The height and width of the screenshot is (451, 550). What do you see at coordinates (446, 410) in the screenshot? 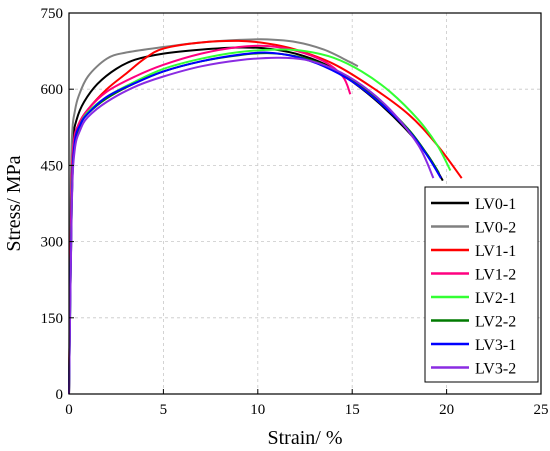
I see `x-tick-label: 20` at bounding box center [446, 410].